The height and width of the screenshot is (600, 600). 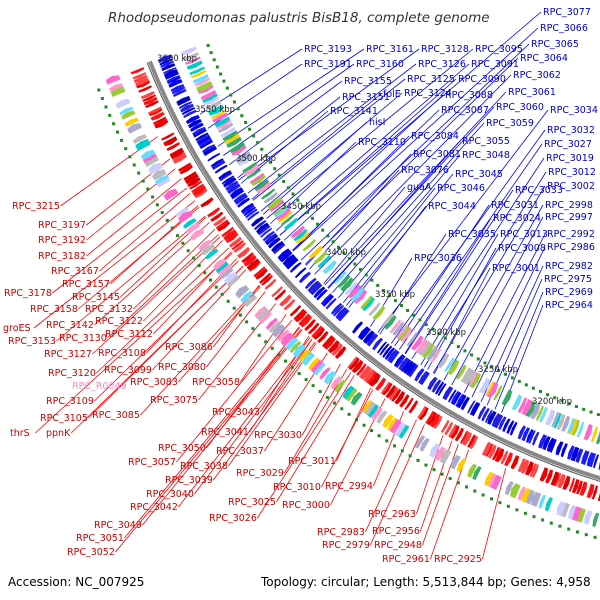 I want to click on gene-label: RPC_3192, so click(x=62, y=240).